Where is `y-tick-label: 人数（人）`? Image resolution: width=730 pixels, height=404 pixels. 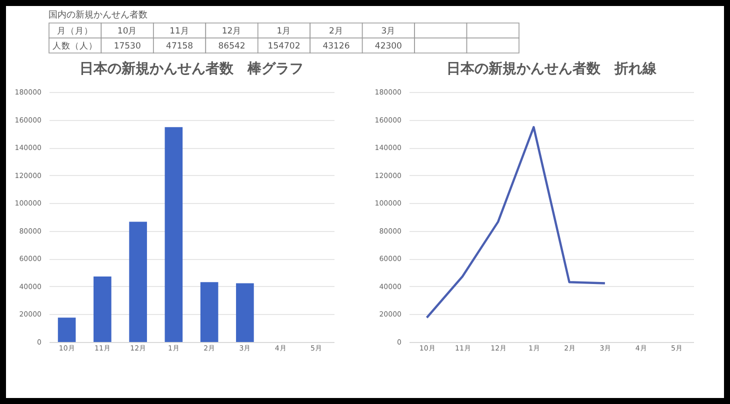
y-tick-label: 人数（人） is located at coordinates (75, 46).